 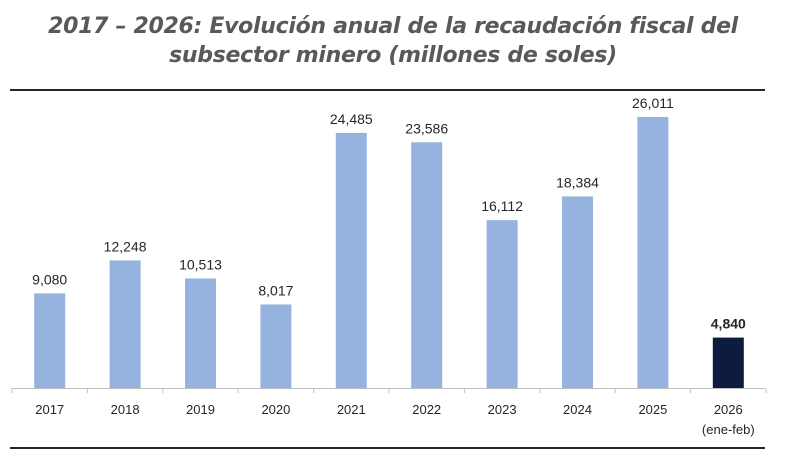 What do you see at coordinates (351, 119) in the screenshot?
I see `data-label-2021: 24,485` at bounding box center [351, 119].